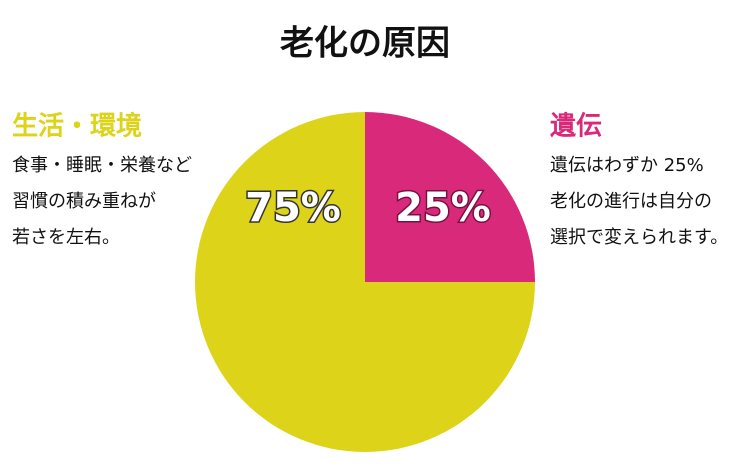  What do you see at coordinates (576, 127) in the screenshot?
I see `category-heading: 遺伝` at bounding box center [576, 127].